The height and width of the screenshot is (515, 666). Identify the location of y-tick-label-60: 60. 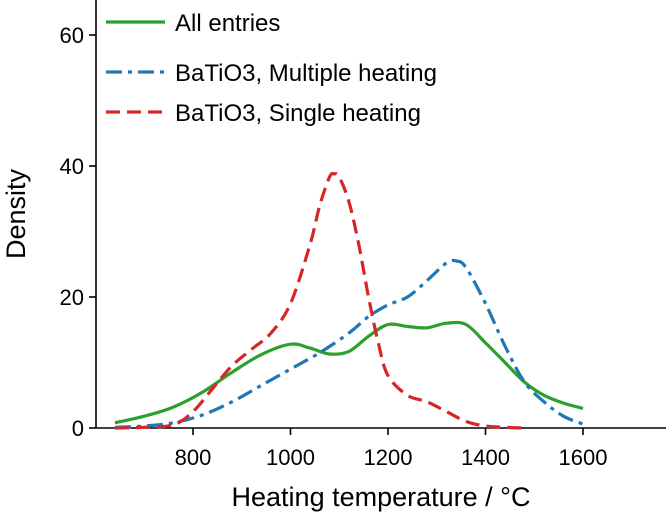
(72, 35).